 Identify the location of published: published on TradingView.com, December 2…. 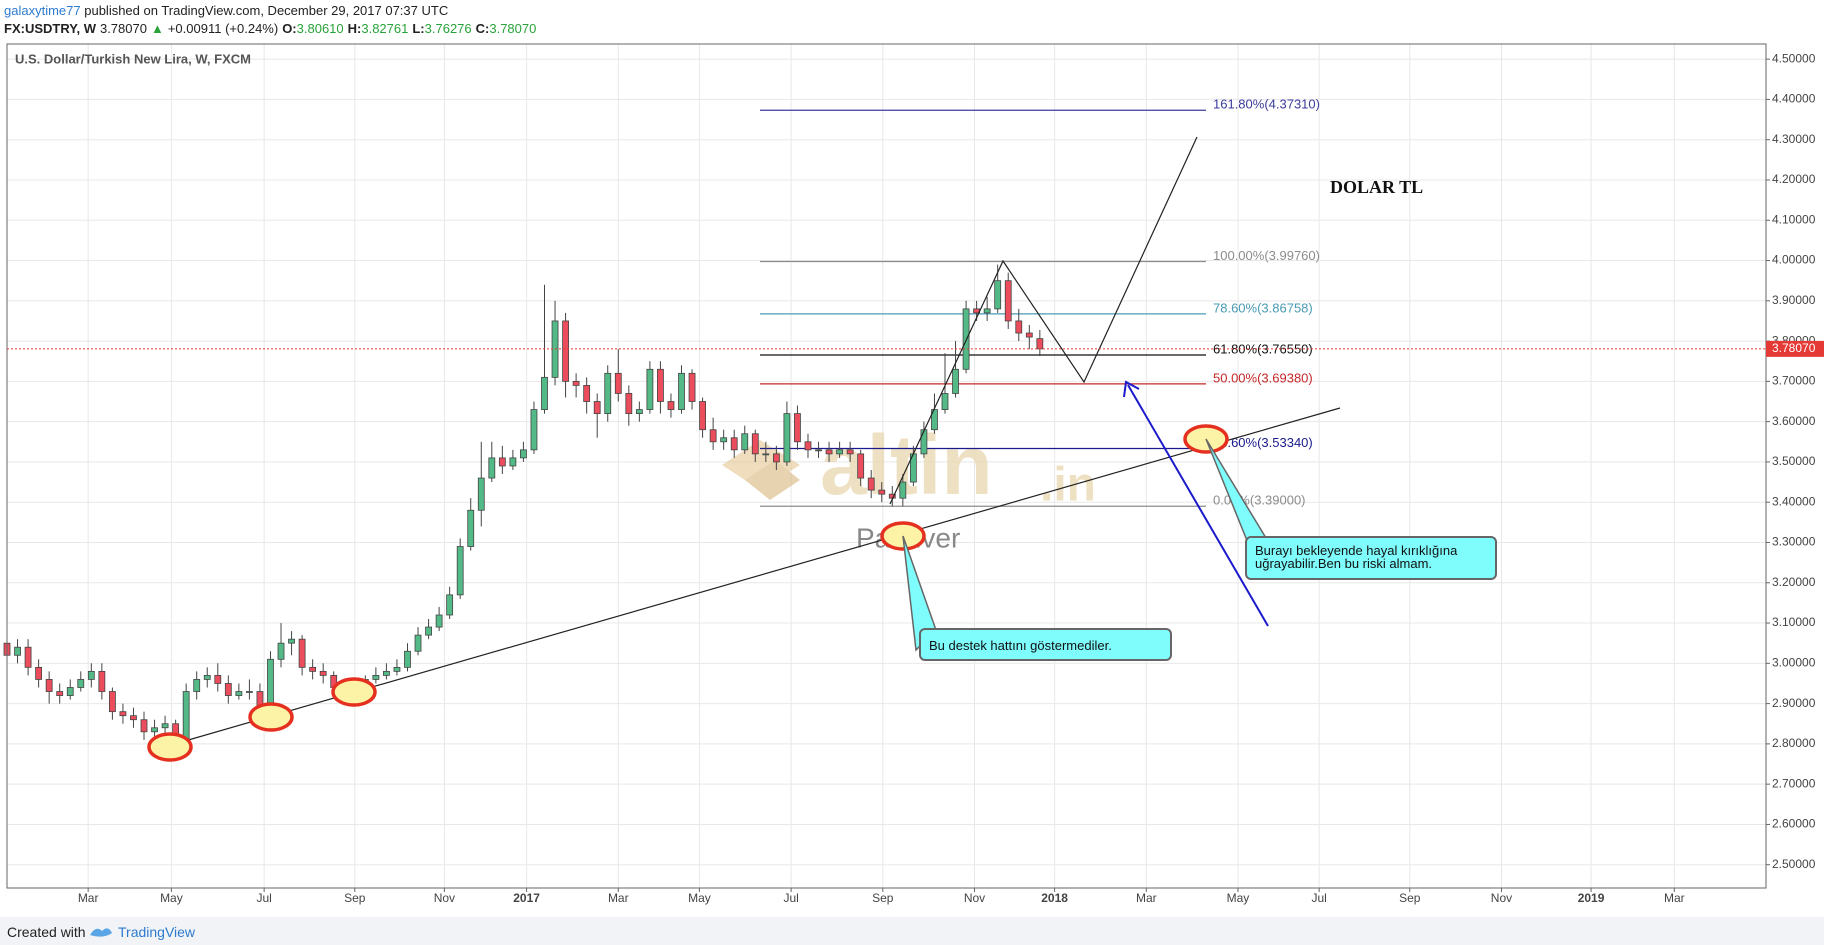
(266, 10).